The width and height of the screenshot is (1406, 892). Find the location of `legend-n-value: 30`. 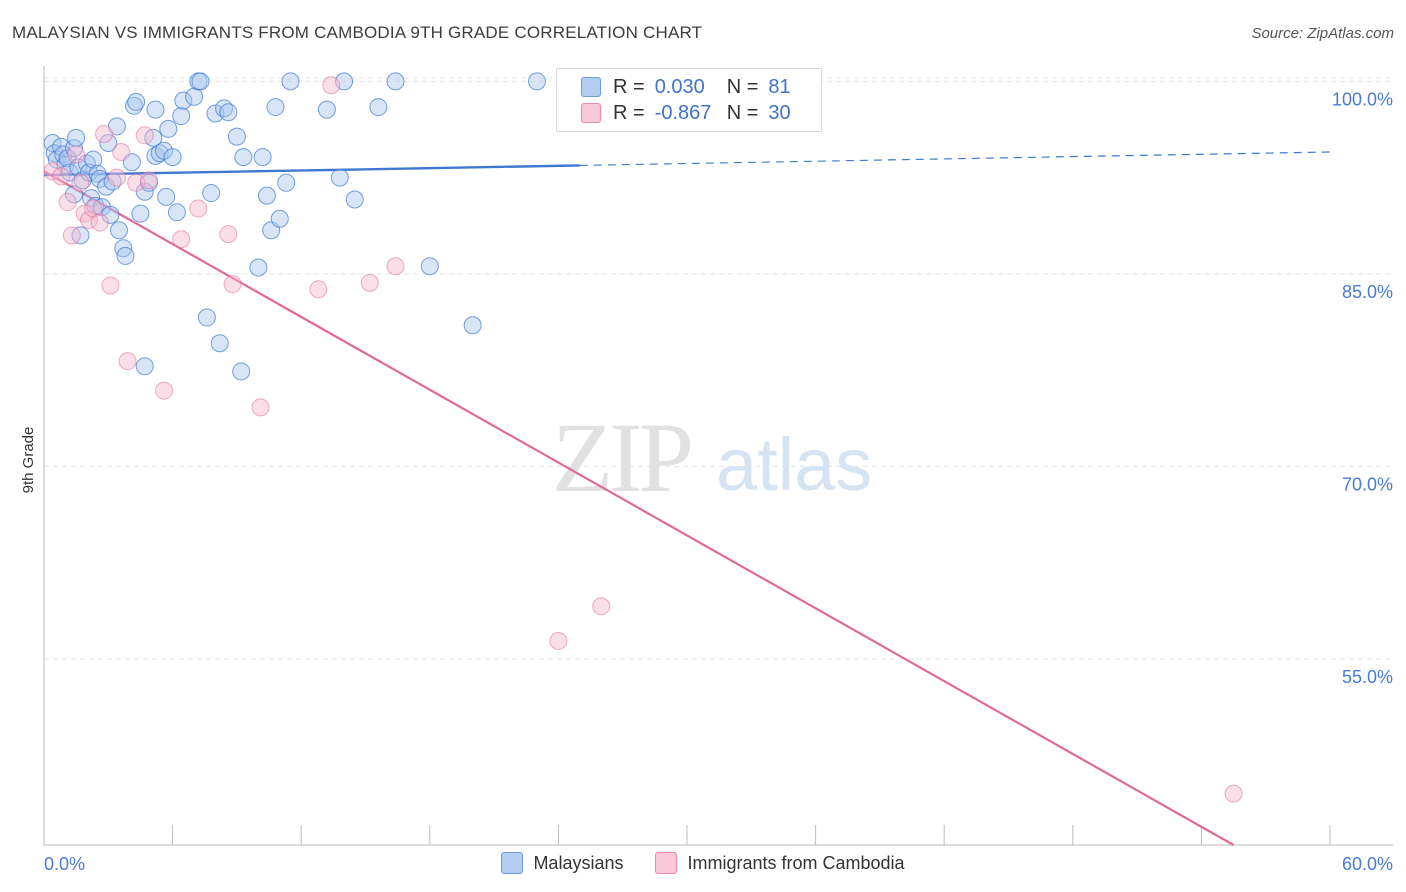

legend-n-value: 30 is located at coordinates (779, 112).